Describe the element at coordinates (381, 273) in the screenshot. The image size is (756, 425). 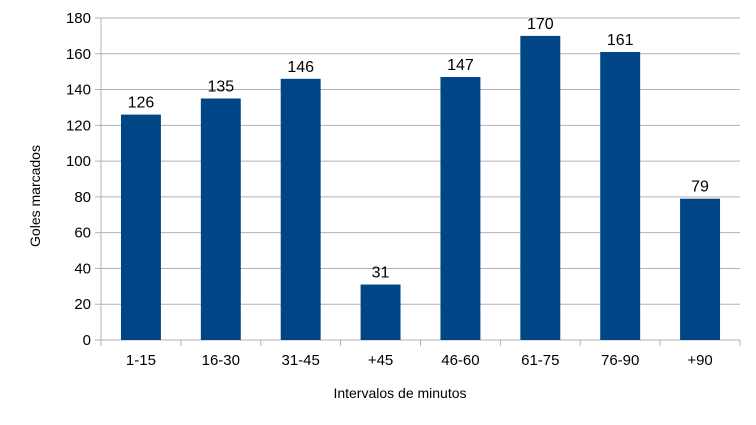
I see `bar-value-label: 31` at that location.